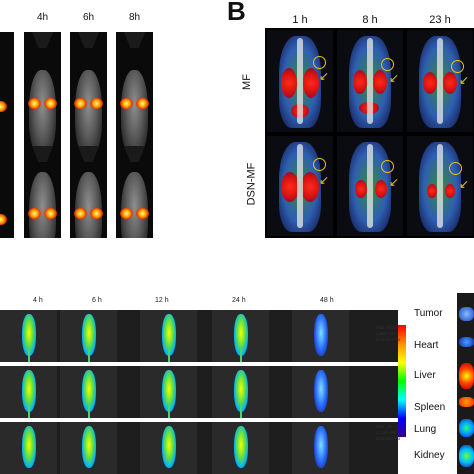 The image size is (474, 474). Describe the element at coordinates (42, 135) in the screenshot. I see `panel-a-tile-4h` at that location.